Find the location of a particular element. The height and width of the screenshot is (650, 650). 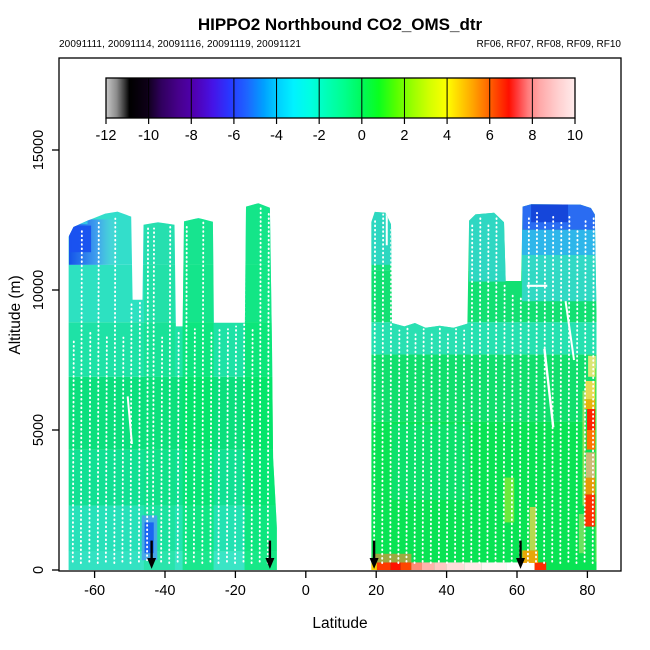

south-bottom-blue-core is located at coordinates (149, 538).